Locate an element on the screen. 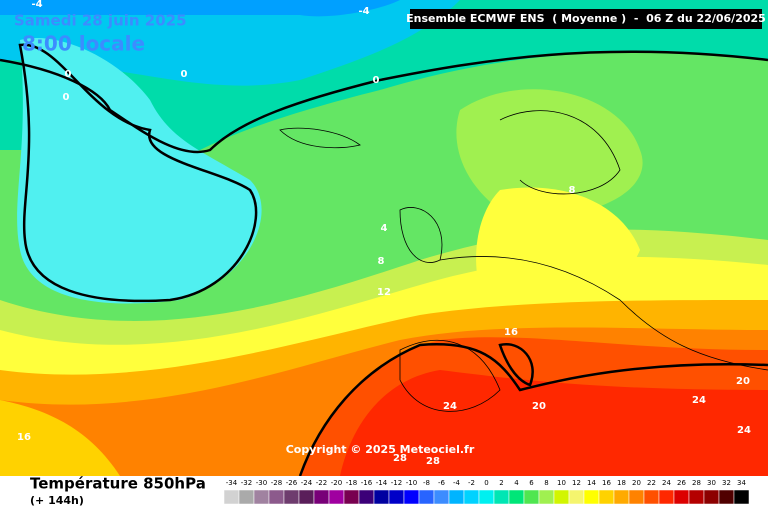  legend-label: 4 is located at coordinates (516, 483).